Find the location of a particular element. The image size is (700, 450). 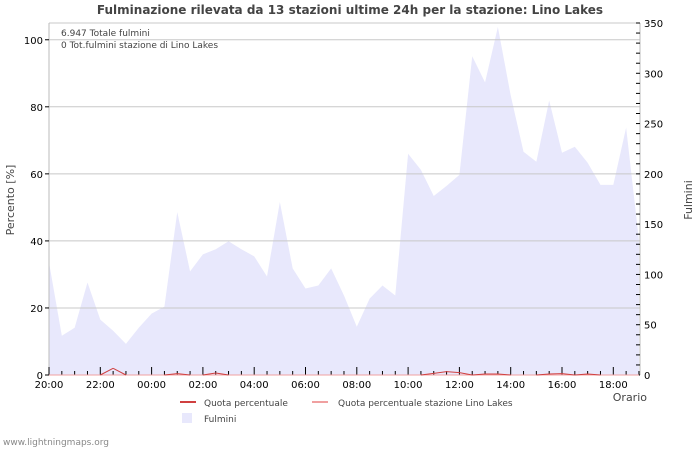

right-tick-label: 50 is located at coordinates (650, 326).